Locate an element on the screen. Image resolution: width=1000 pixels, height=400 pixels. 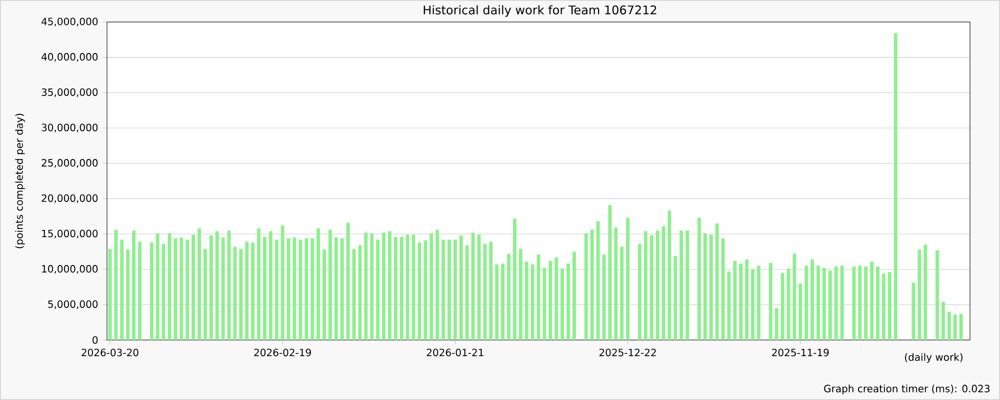
y-tick-label: 5,000,000 is located at coordinates (73, 304).